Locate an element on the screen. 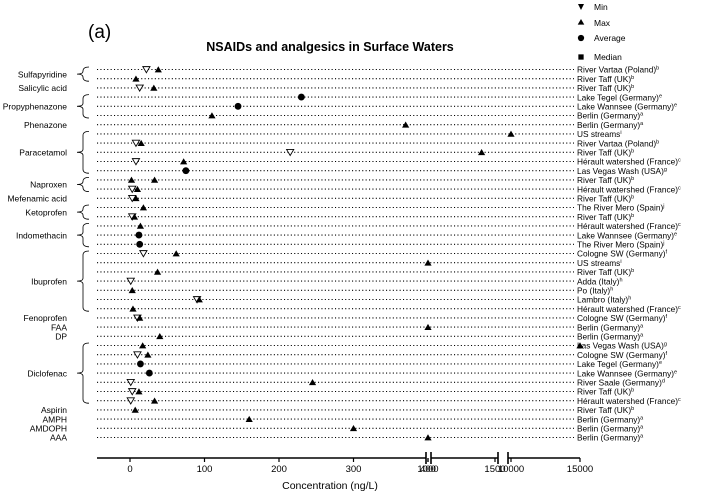  legend-label-median: Median is located at coordinates (608, 57).